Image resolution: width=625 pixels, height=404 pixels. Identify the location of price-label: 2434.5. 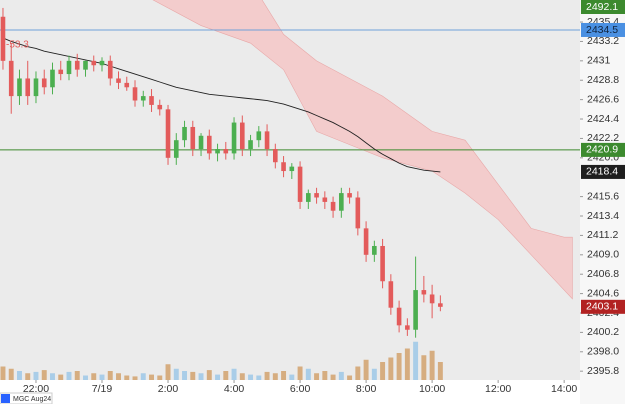
(602, 30).